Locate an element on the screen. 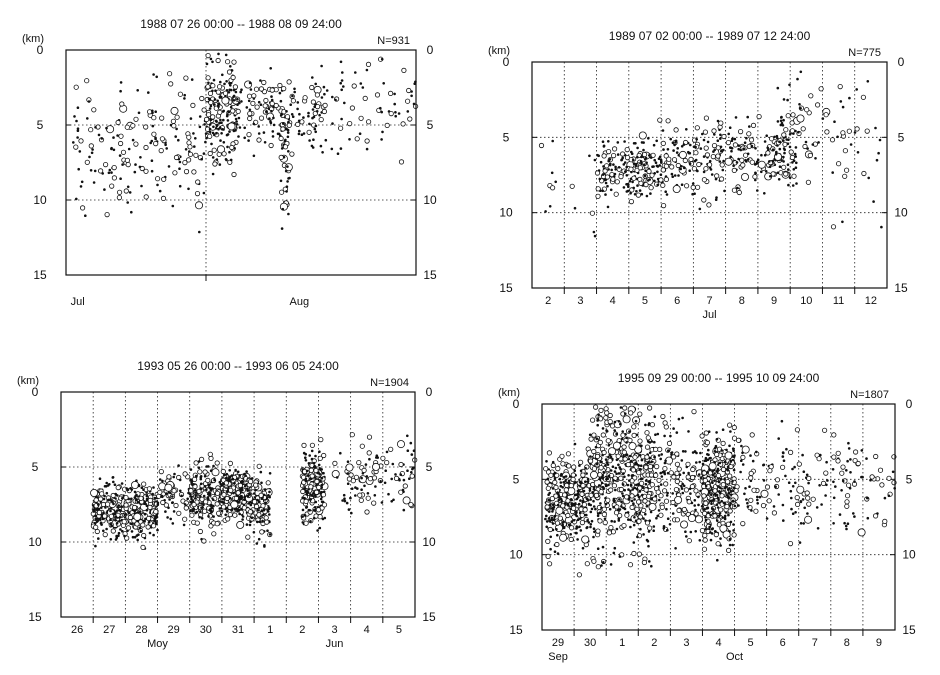  x-group-label: Moy is located at coordinates (157, 644).